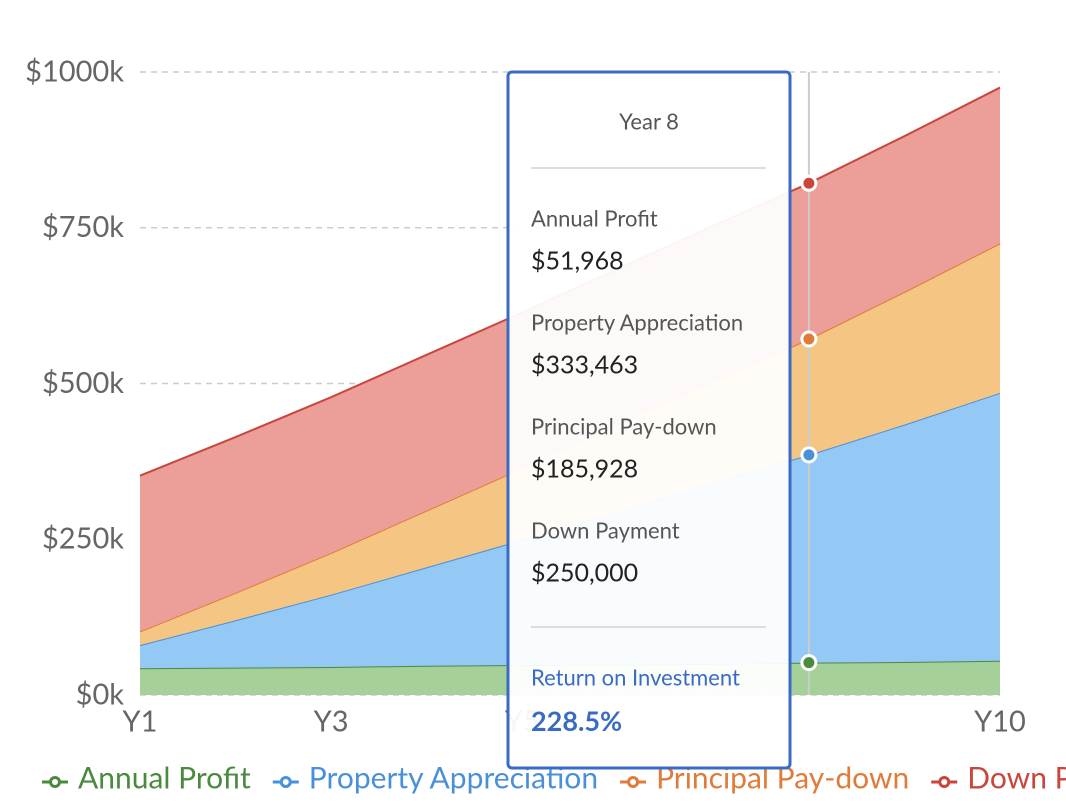 This screenshot has height=808, width=1066. Describe the element at coordinates (164, 778) in the screenshot. I see `legend-label: Annual Profit` at that location.